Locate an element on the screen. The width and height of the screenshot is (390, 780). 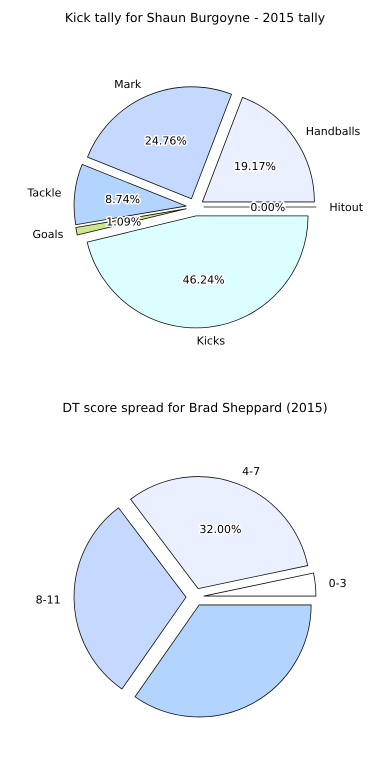
slice-label: 8-11 is located at coordinates (48, 600).